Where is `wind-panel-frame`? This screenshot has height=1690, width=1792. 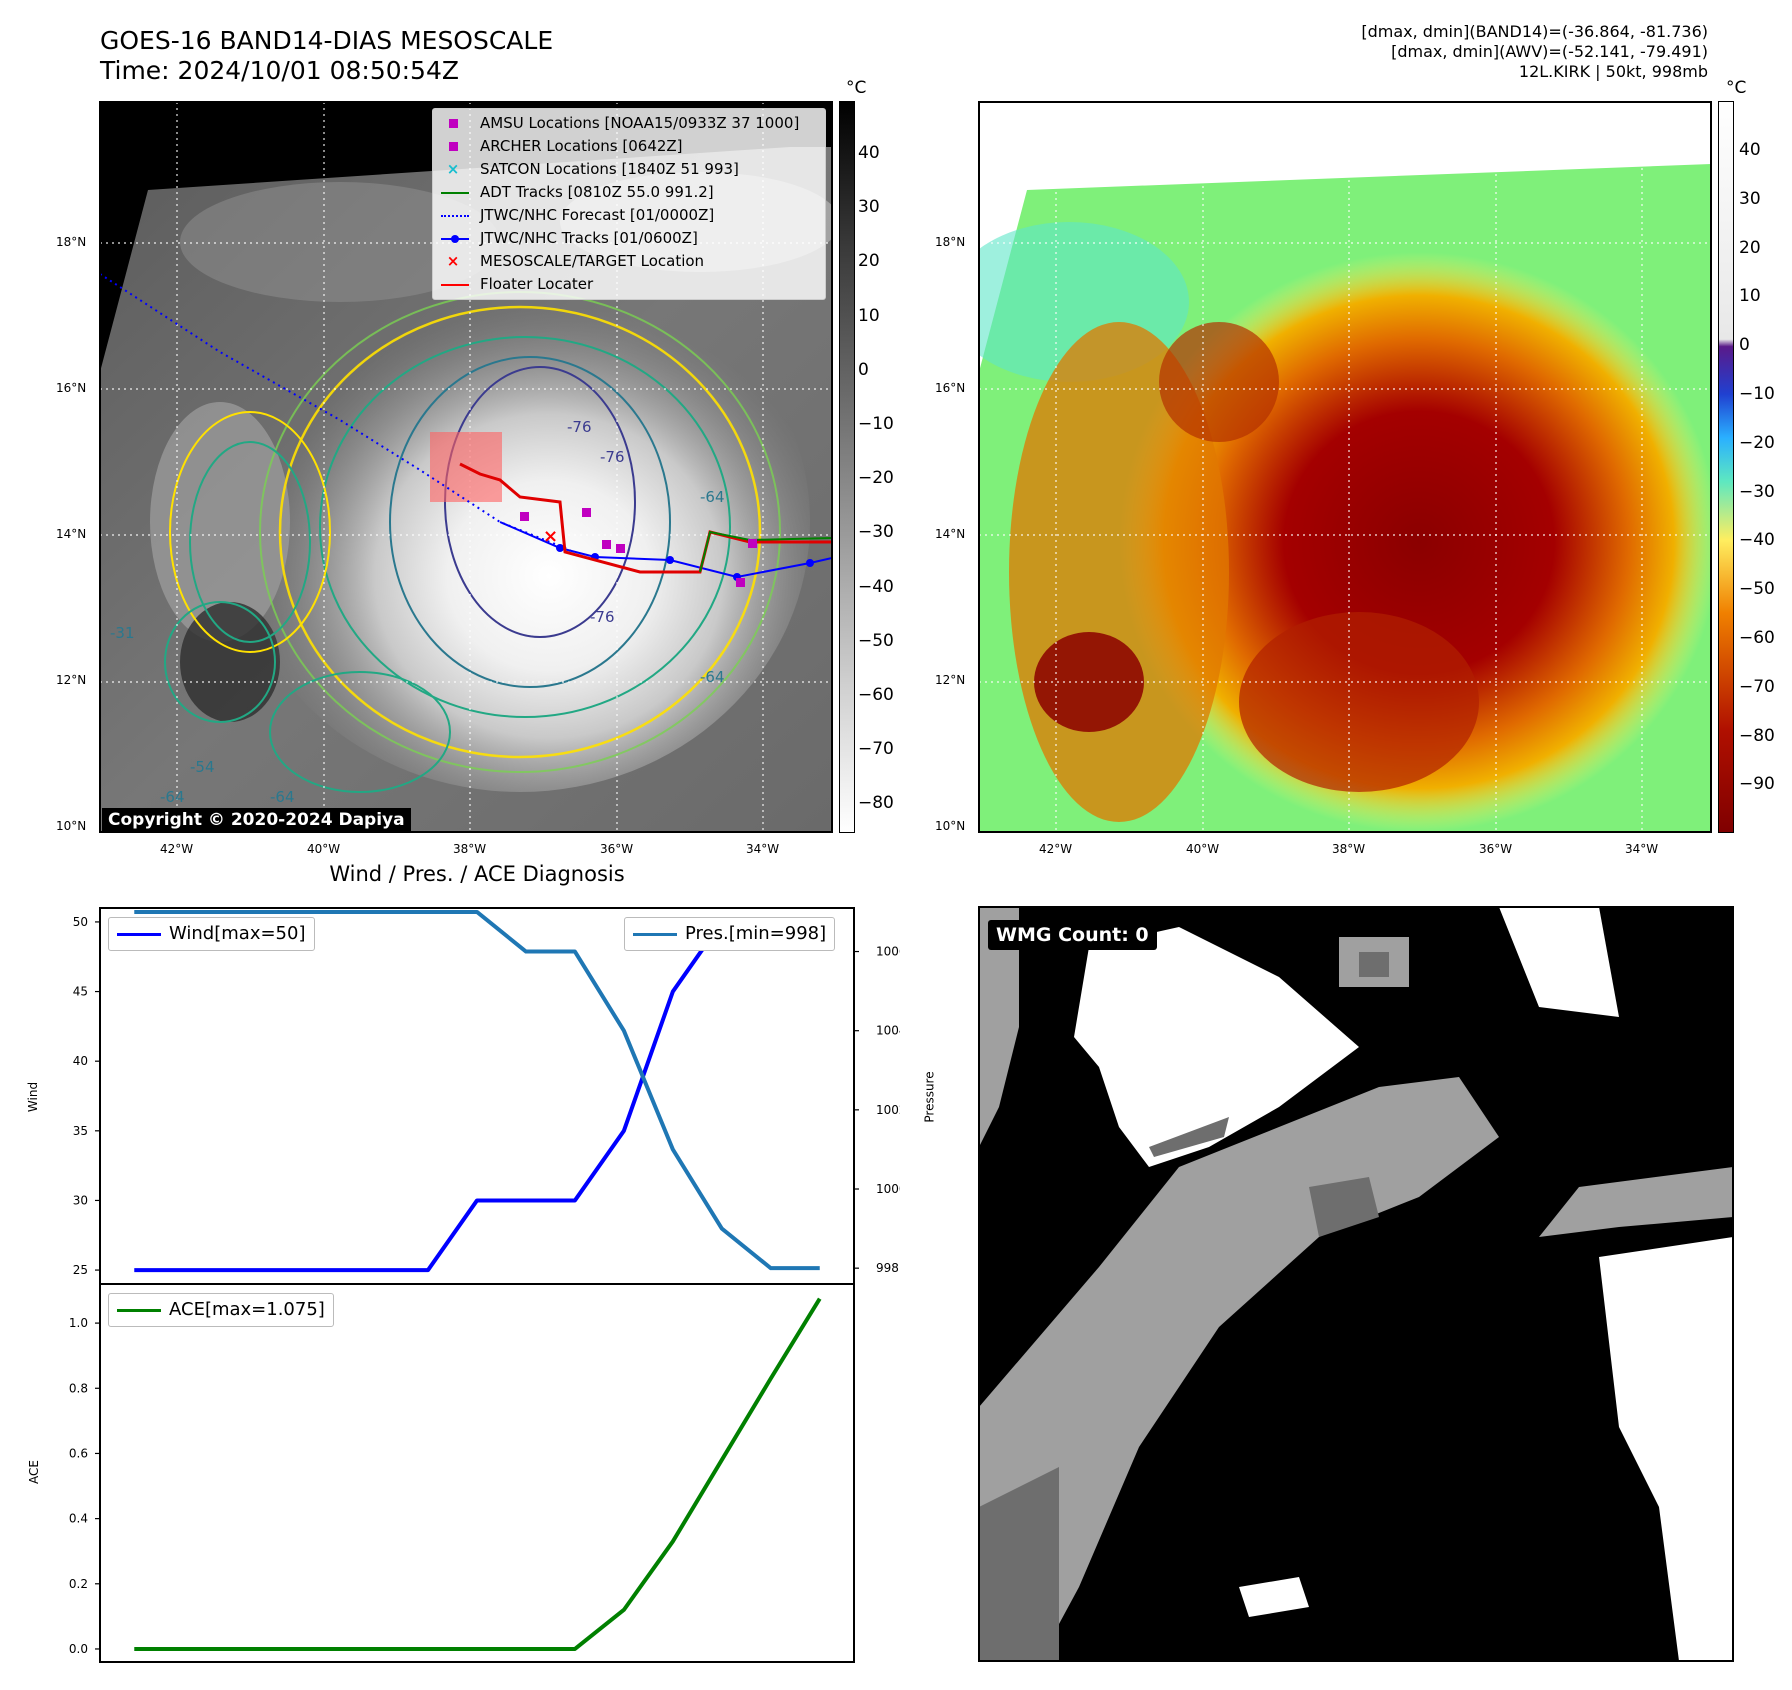
wind-panel-frame is located at coordinates (477, 1096).